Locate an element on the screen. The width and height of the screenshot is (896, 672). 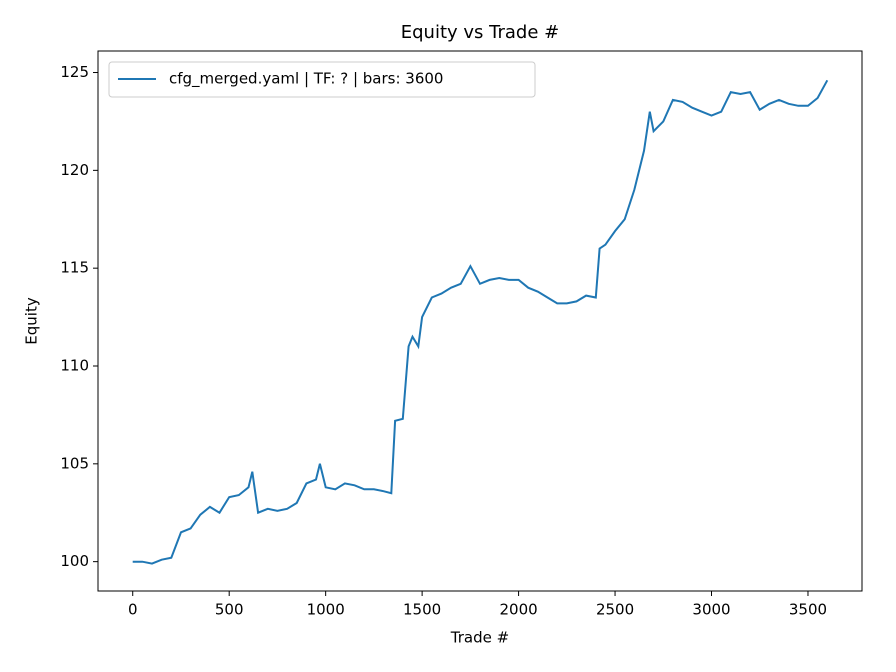
chart-title: Equity vs Trade # is located at coordinates (480, 32).